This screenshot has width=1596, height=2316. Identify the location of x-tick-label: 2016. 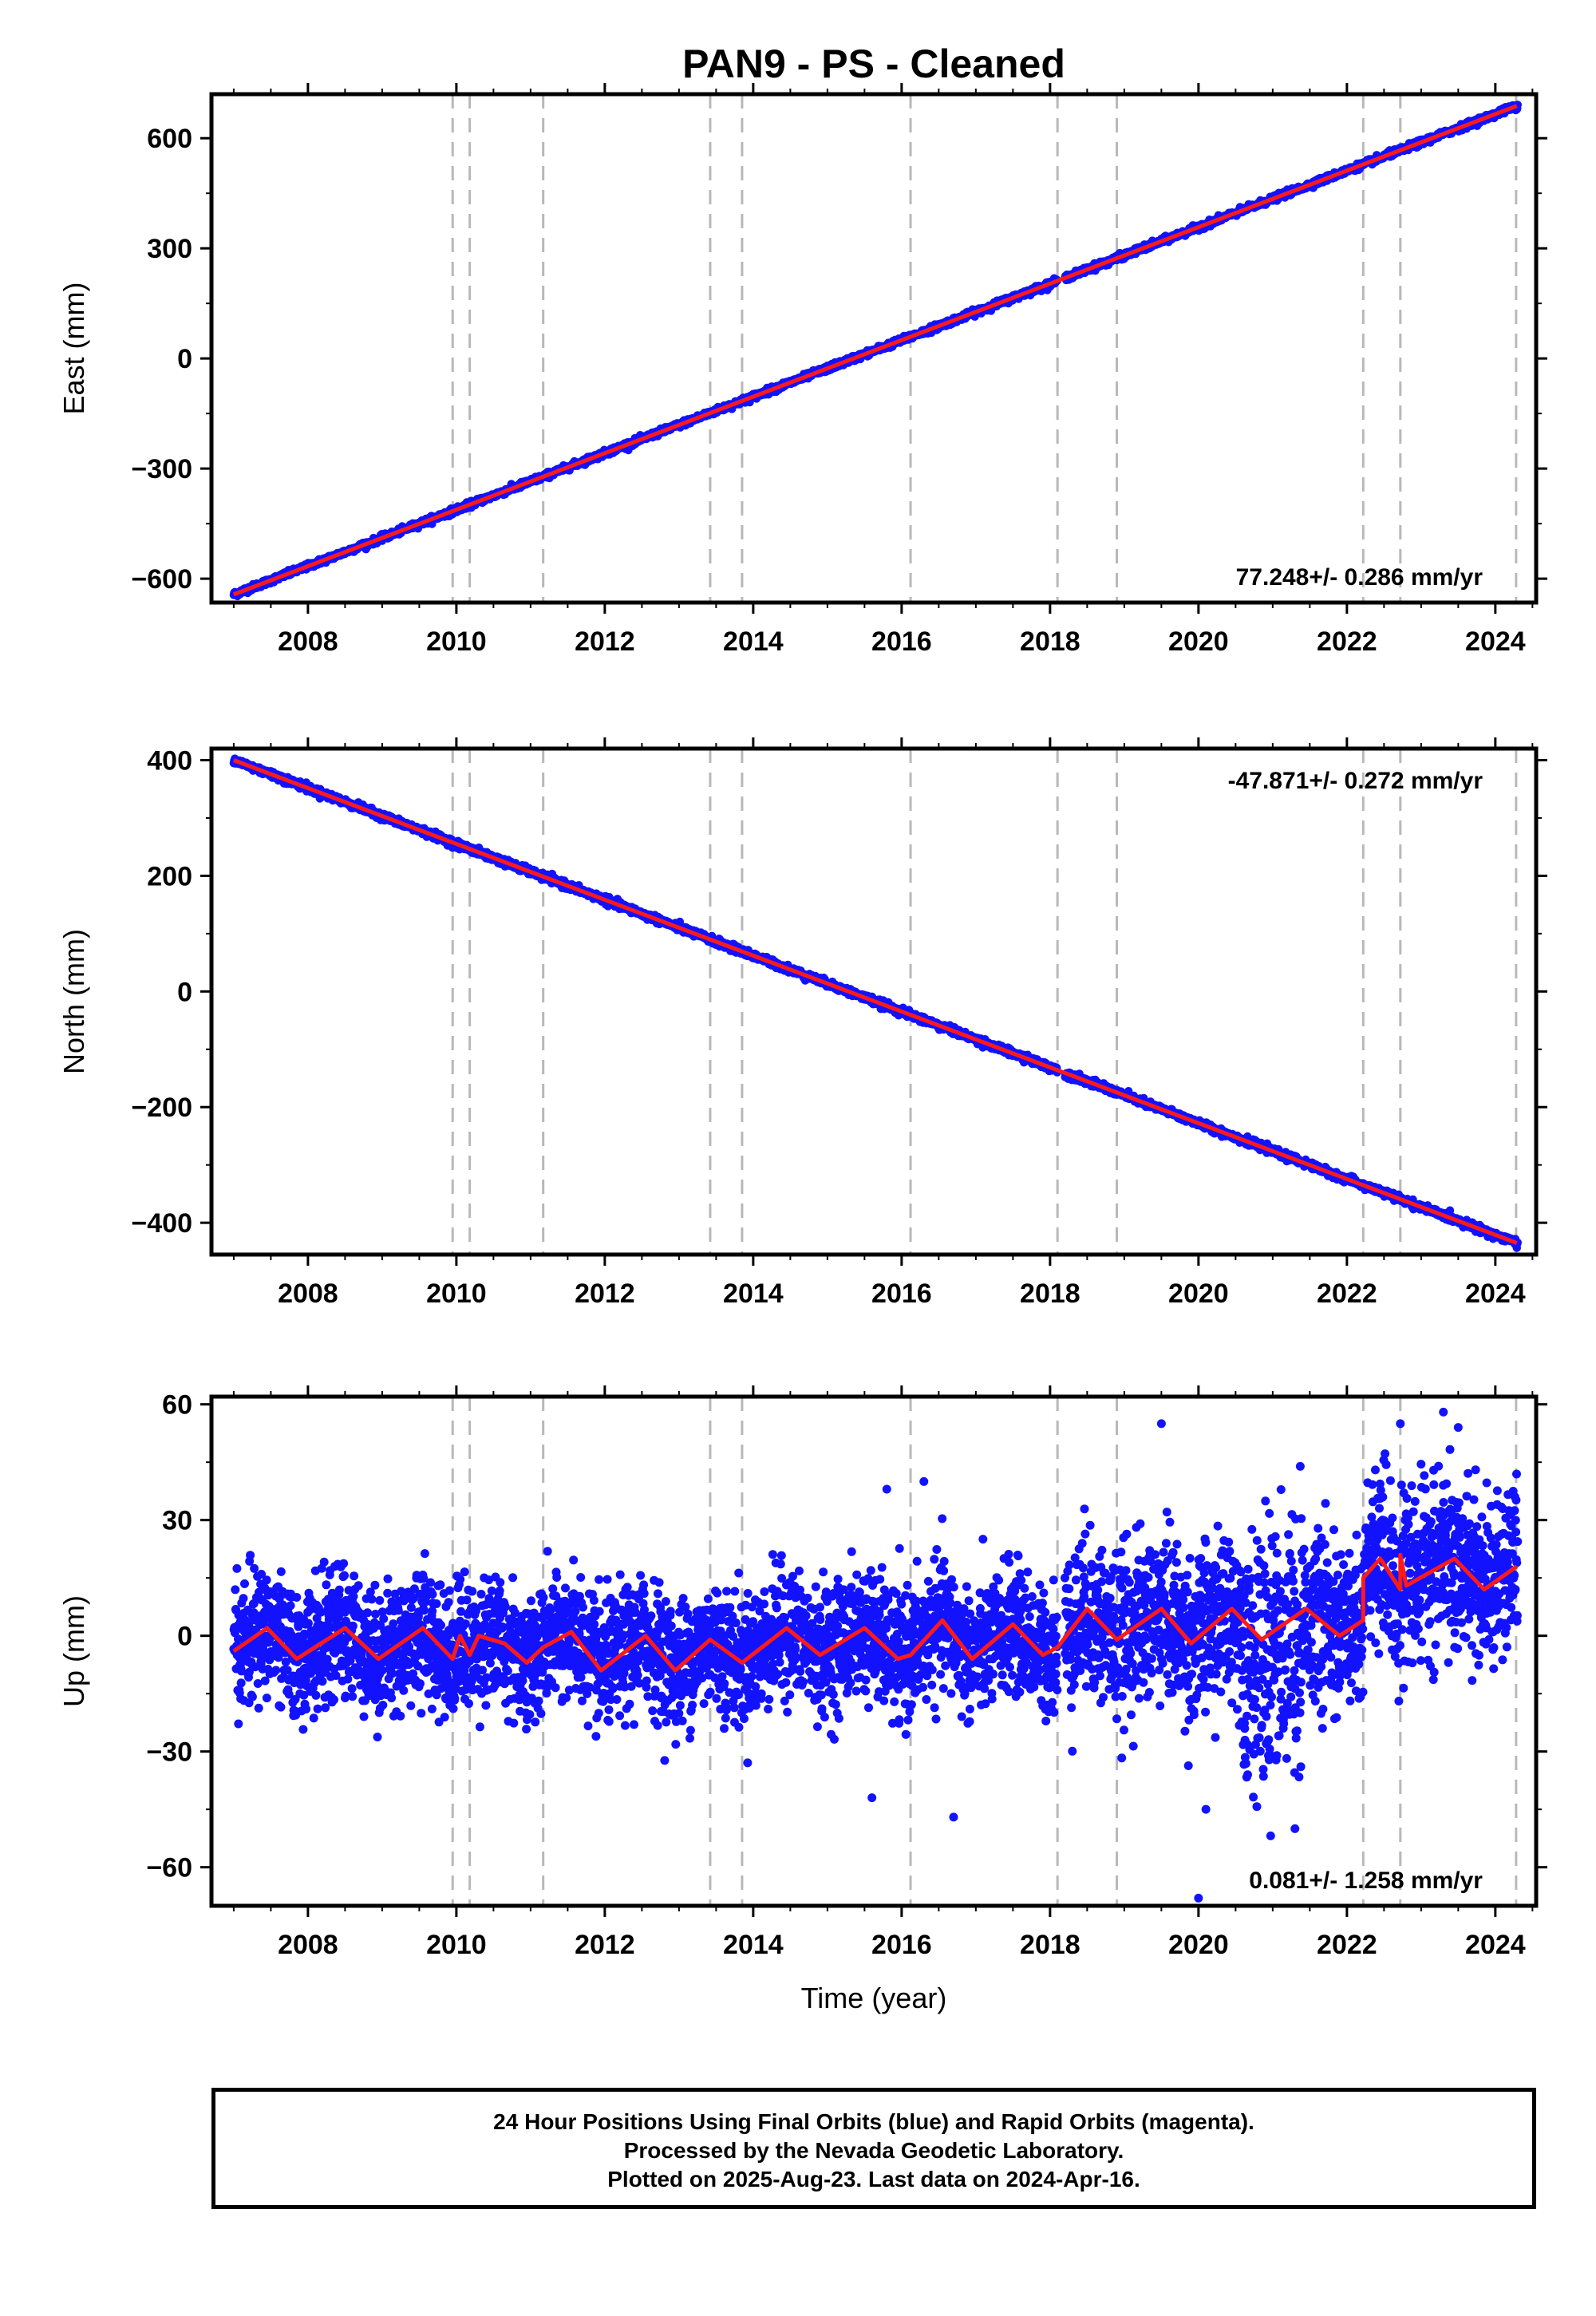
(901, 641).